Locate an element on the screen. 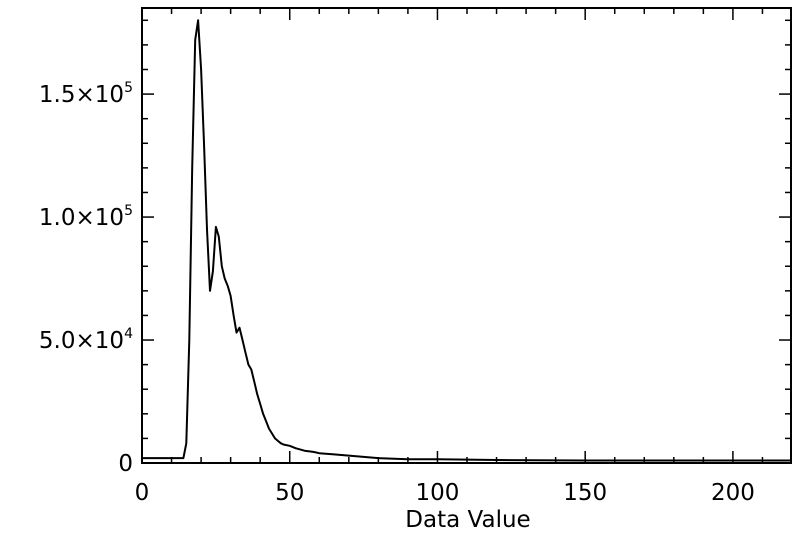 The width and height of the screenshot is (792, 533). y-tick-mantissa: 0 is located at coordinates (125, 464).